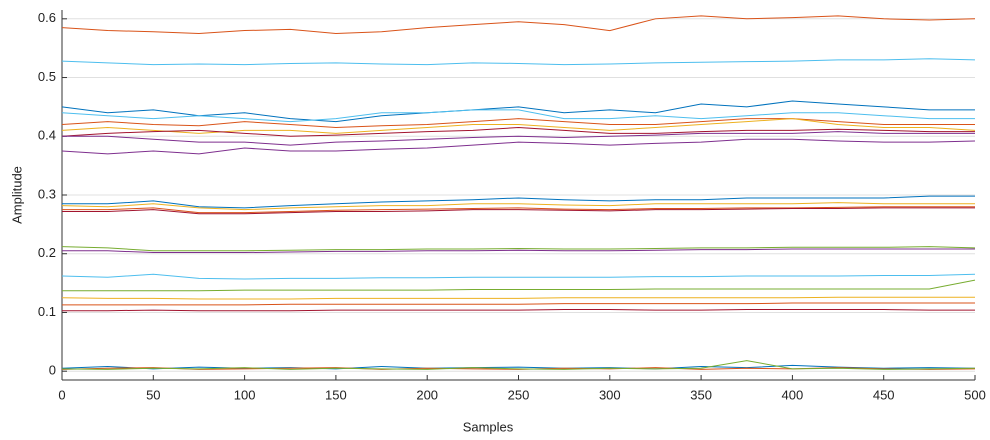 The width and height of the screenshot is (990, 440). I want to click on x-tick-label: 300, so click(610, 394).